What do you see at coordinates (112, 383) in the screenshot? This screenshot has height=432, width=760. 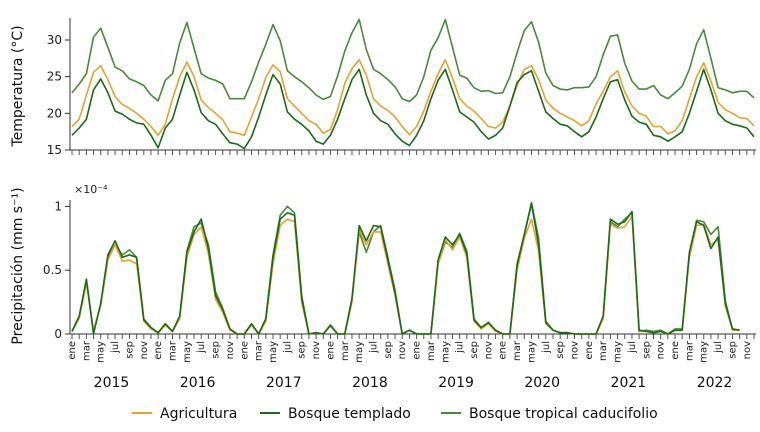 I see `year-label: 2015` at bounding box center [112, 383].